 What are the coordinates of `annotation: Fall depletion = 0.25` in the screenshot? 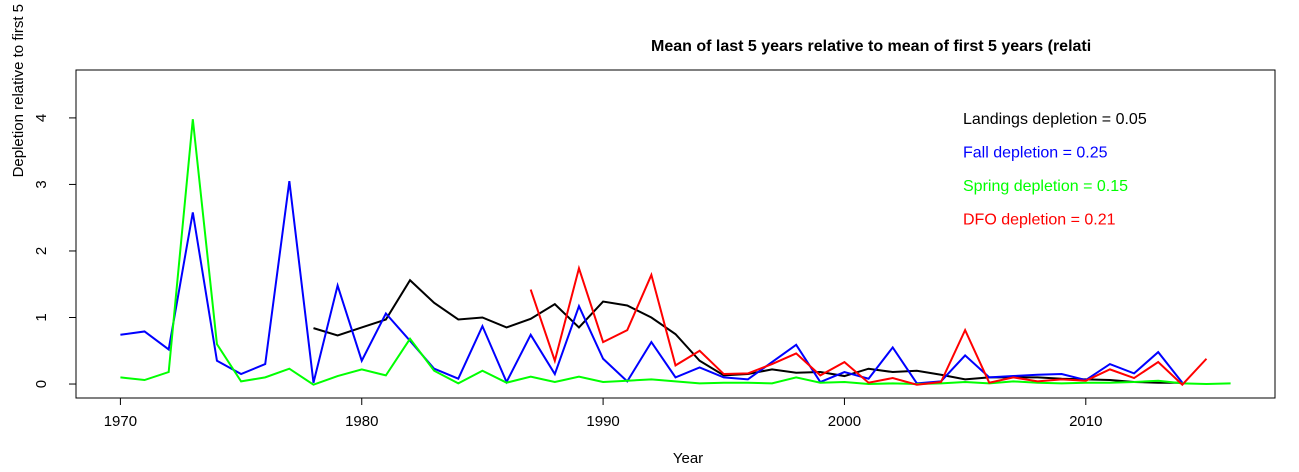 It's located at (1035, 153).